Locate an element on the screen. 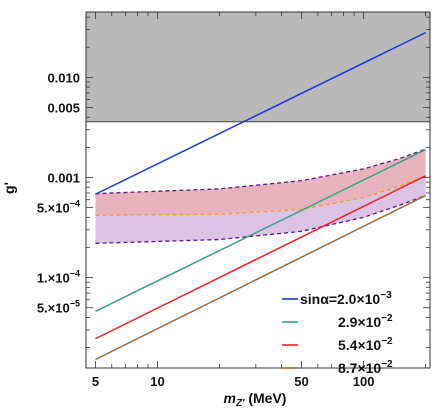 The height and width of the screenshot is (410, 436). x-axis-title: mZ' (MeV) is located at coordinates (255, 399).